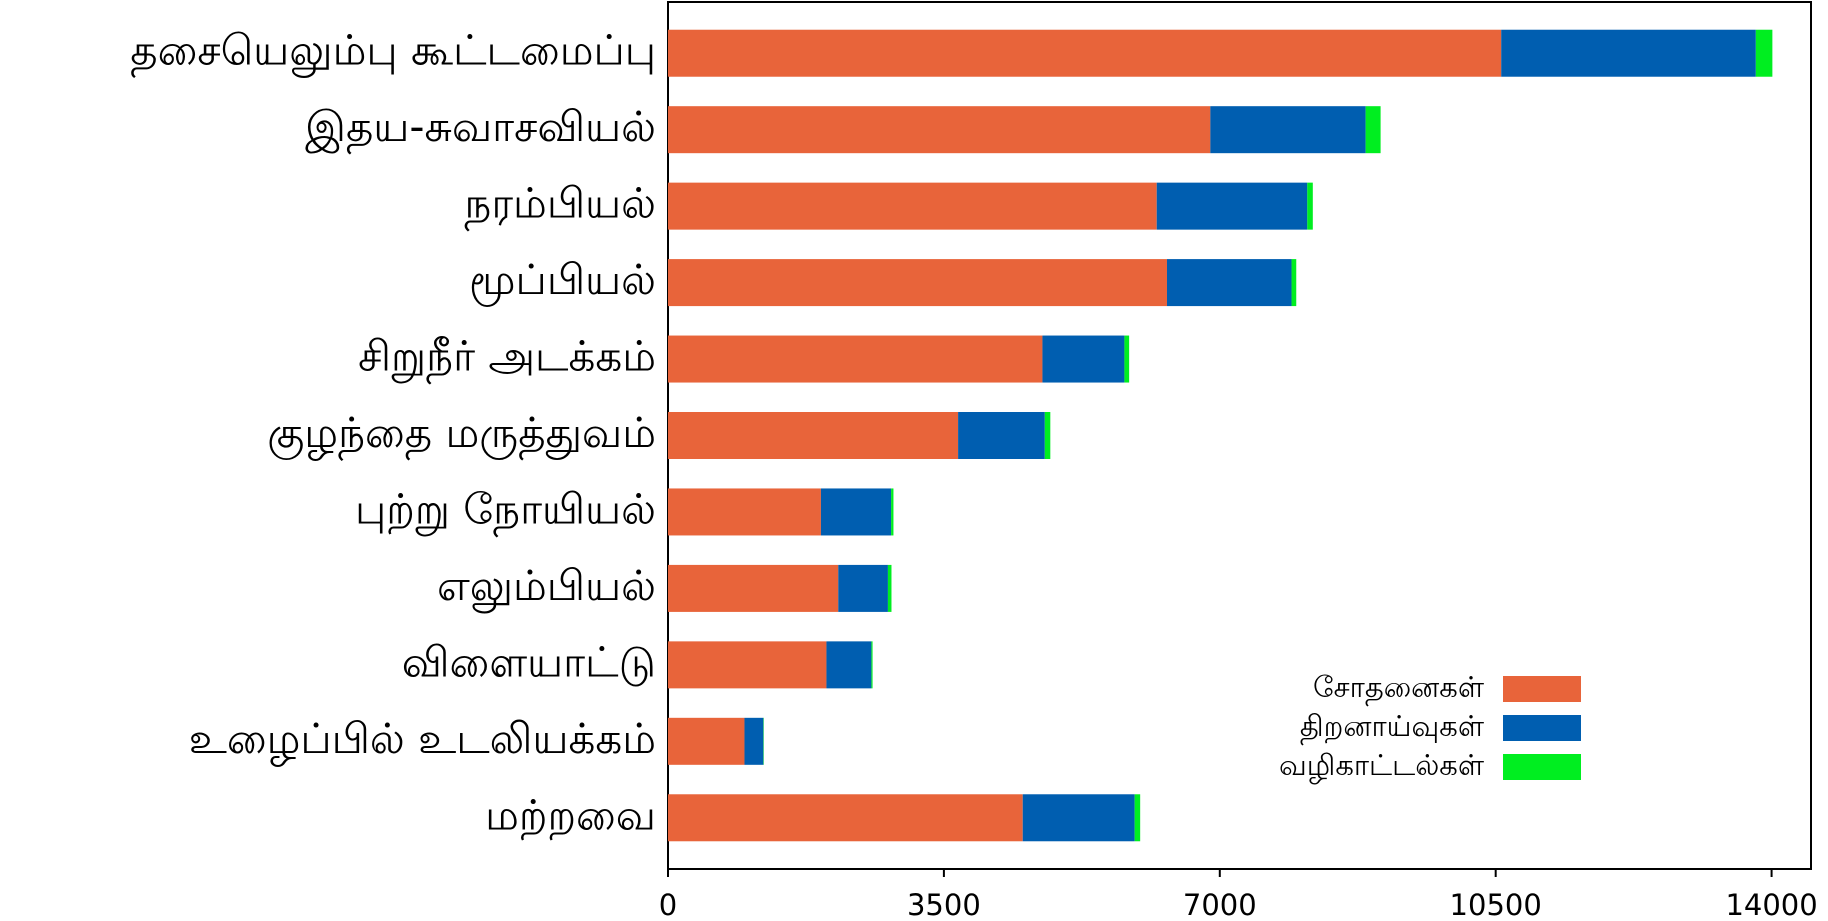 The image size is (1828, 921). Describe the element at coordinates (1496, 904) in the screenshot. I see `x-tick-label: 10500` at that location.